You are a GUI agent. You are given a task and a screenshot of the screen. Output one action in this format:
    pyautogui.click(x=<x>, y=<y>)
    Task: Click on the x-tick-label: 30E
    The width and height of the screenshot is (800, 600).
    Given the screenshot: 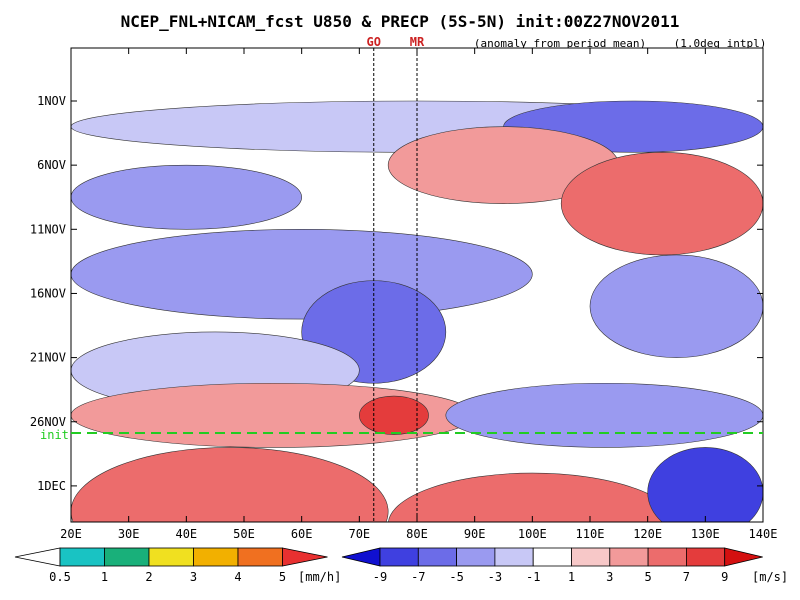 What is the action you would take?
    pyautogui.click(x=129, y=534)
    